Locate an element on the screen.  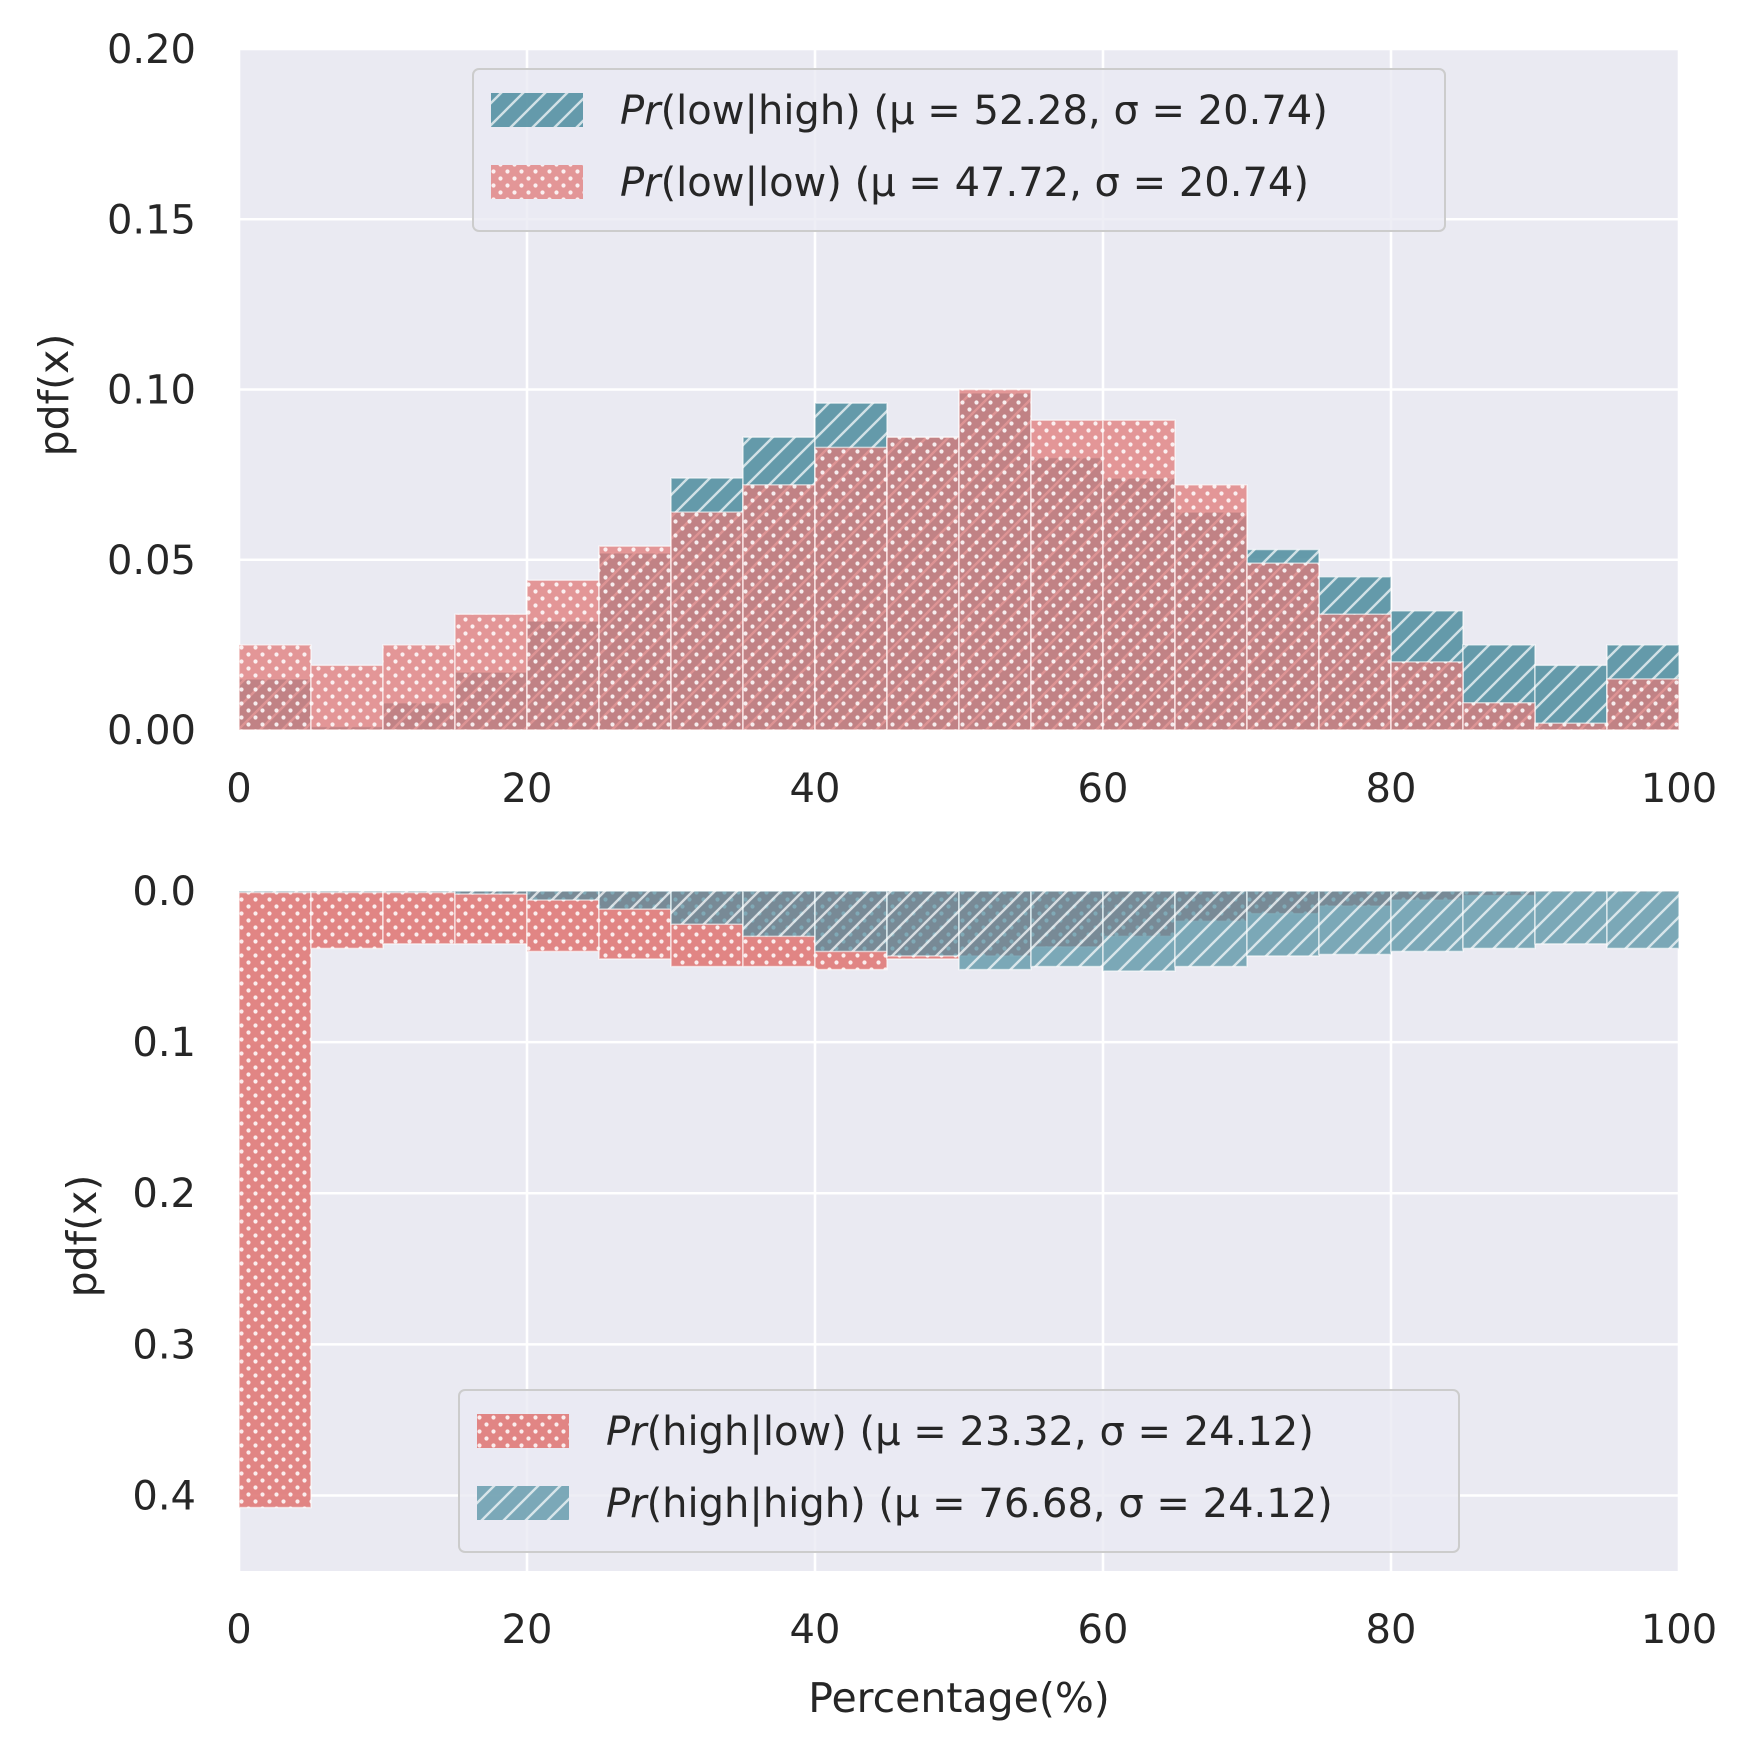
legend-stats-high-high: (μ = 76.68, σ = 24.12) is located at coordinates (1099, 1504).